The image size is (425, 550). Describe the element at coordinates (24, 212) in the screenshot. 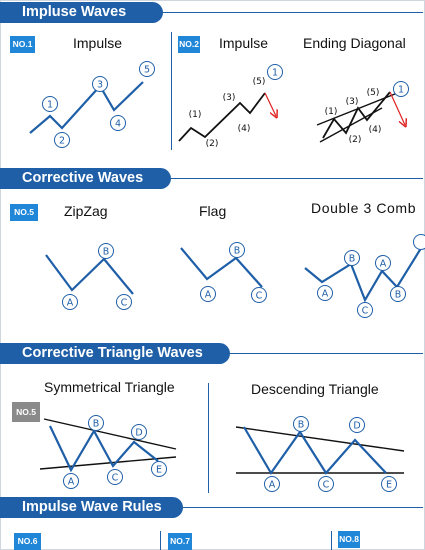

I see `badge-no5-corrective: NO.5` at that location.